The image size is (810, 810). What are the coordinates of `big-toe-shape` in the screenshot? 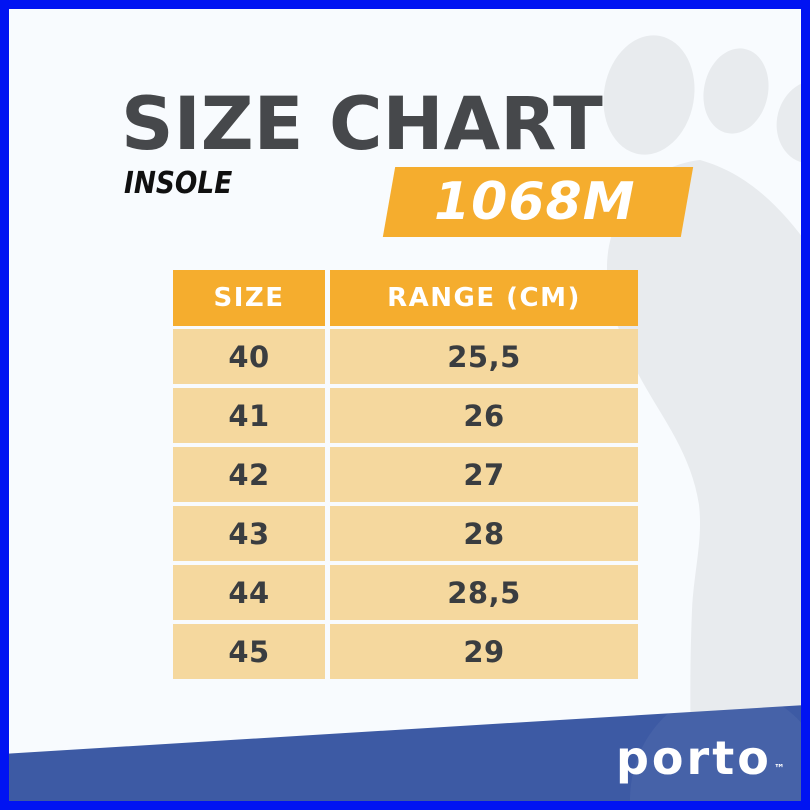 It's located at (649, 95).